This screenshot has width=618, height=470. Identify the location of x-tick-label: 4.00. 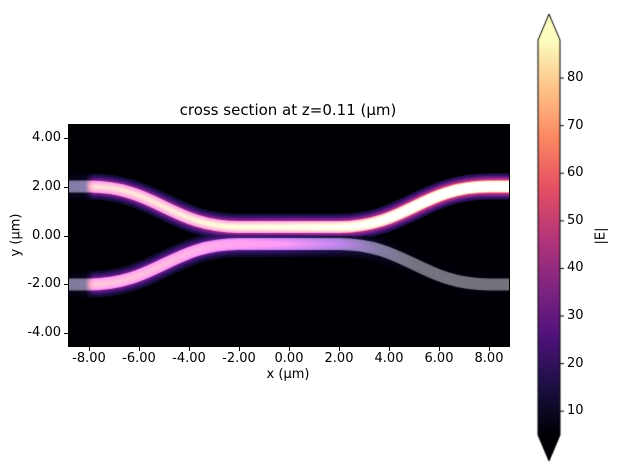
(389, 358).